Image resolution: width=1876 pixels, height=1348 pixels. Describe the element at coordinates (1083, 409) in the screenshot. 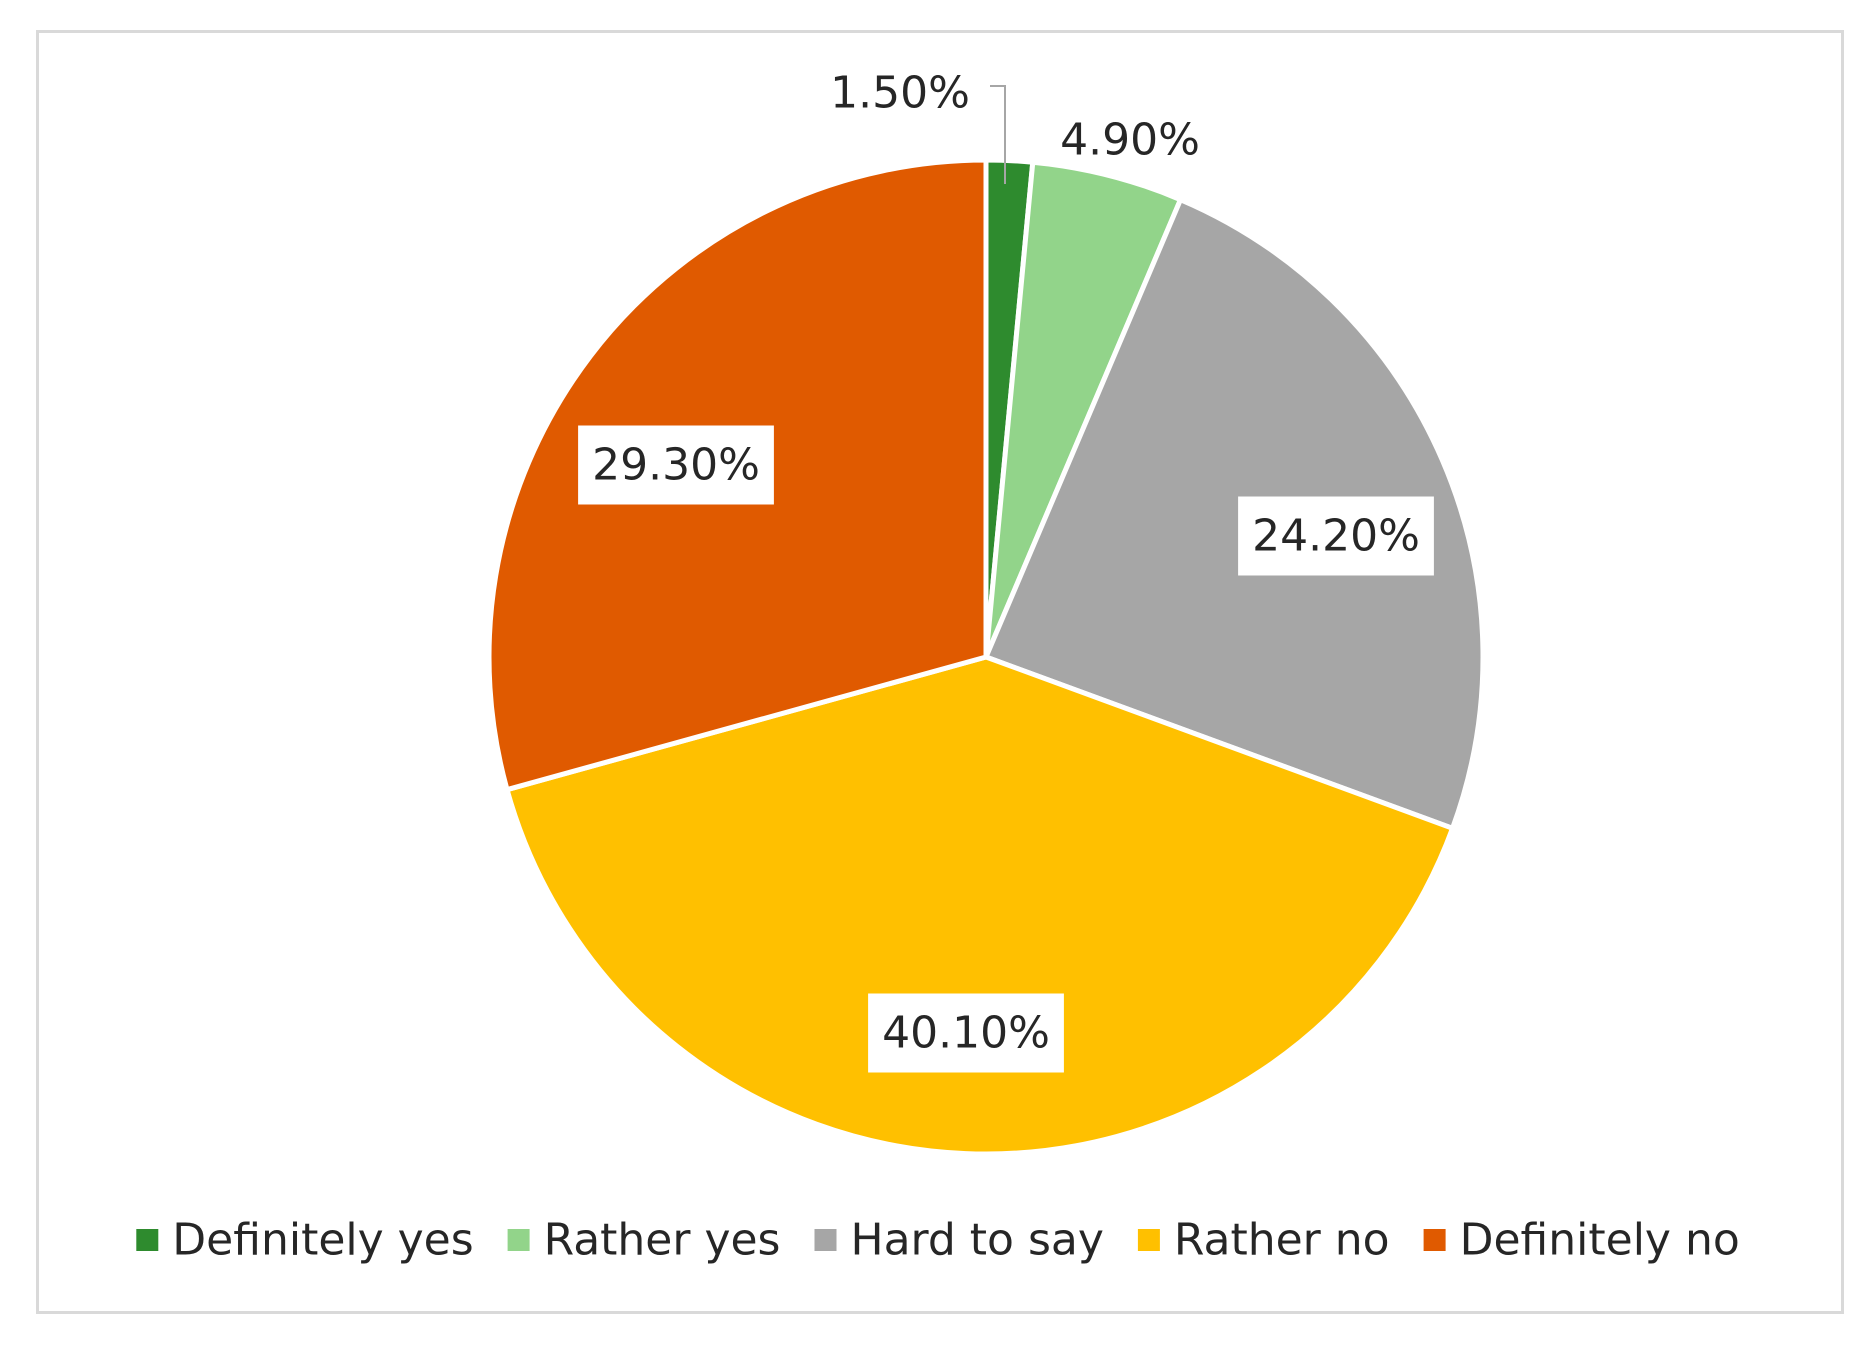

I see `pie-slice-rather-yes` at that location.